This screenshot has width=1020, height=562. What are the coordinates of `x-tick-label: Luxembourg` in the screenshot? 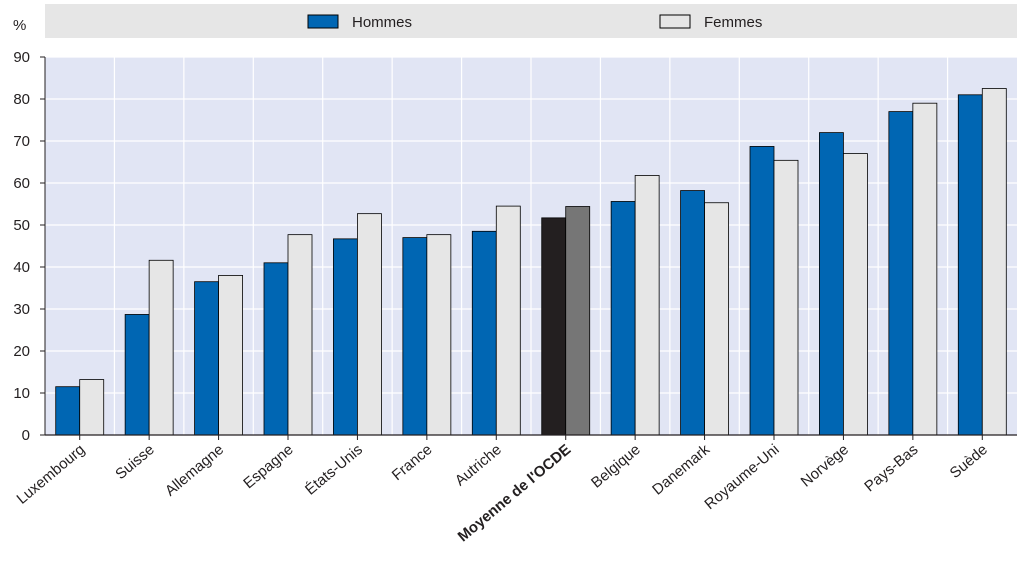 It's located at (50, 474).